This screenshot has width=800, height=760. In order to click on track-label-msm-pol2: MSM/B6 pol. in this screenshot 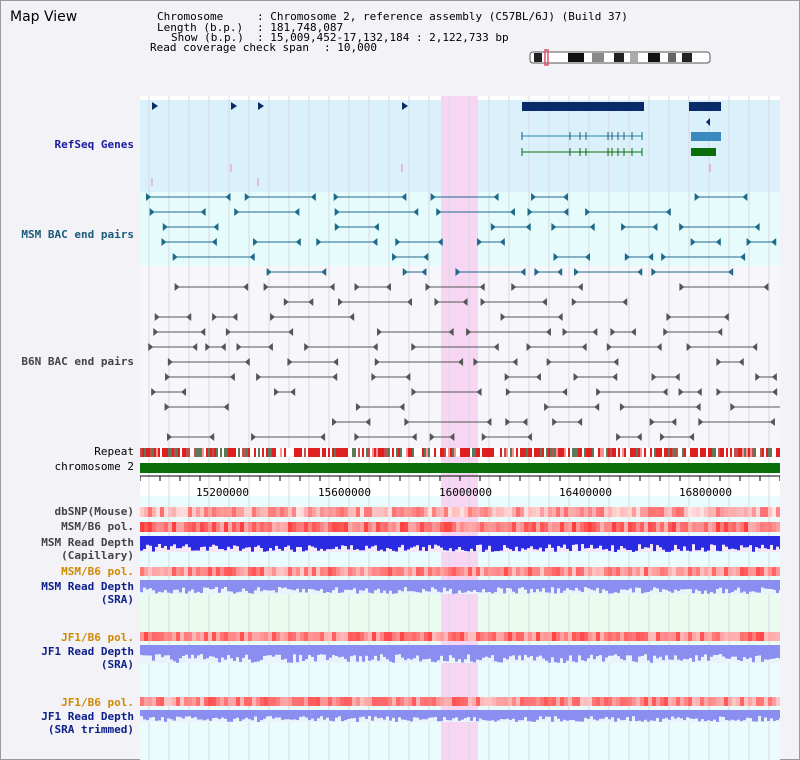, I will do `click(97, 571)`.